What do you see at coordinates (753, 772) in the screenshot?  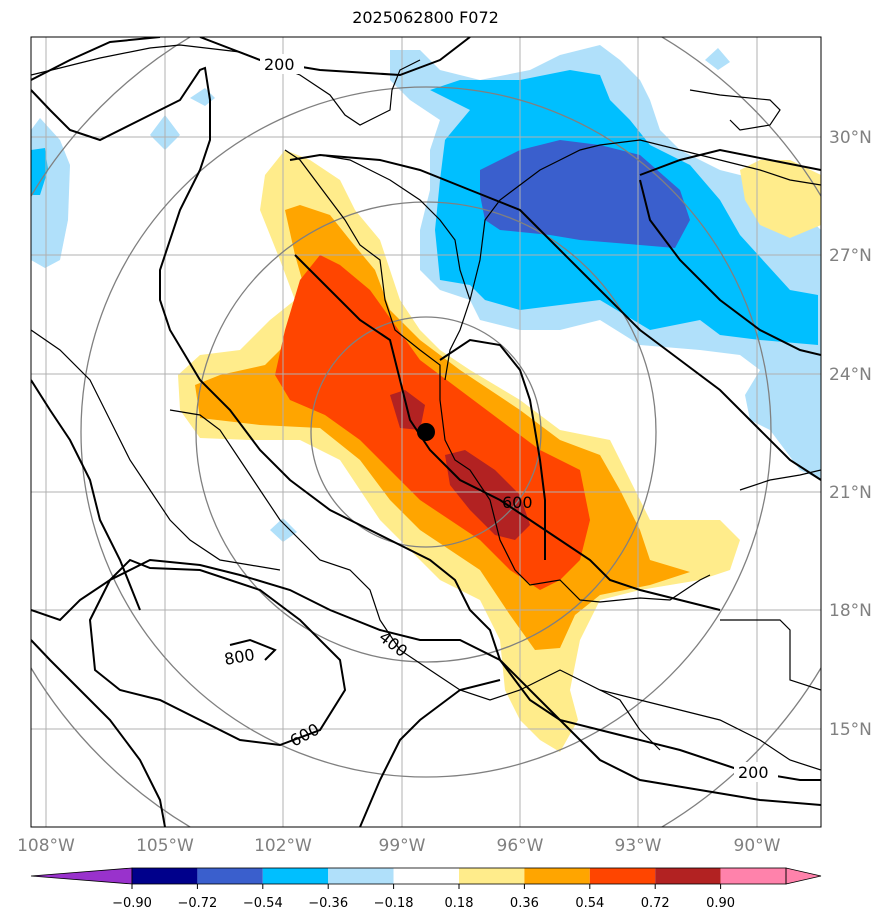 I see `contour-label-200-south: 200` at bounding box center [753, 772].